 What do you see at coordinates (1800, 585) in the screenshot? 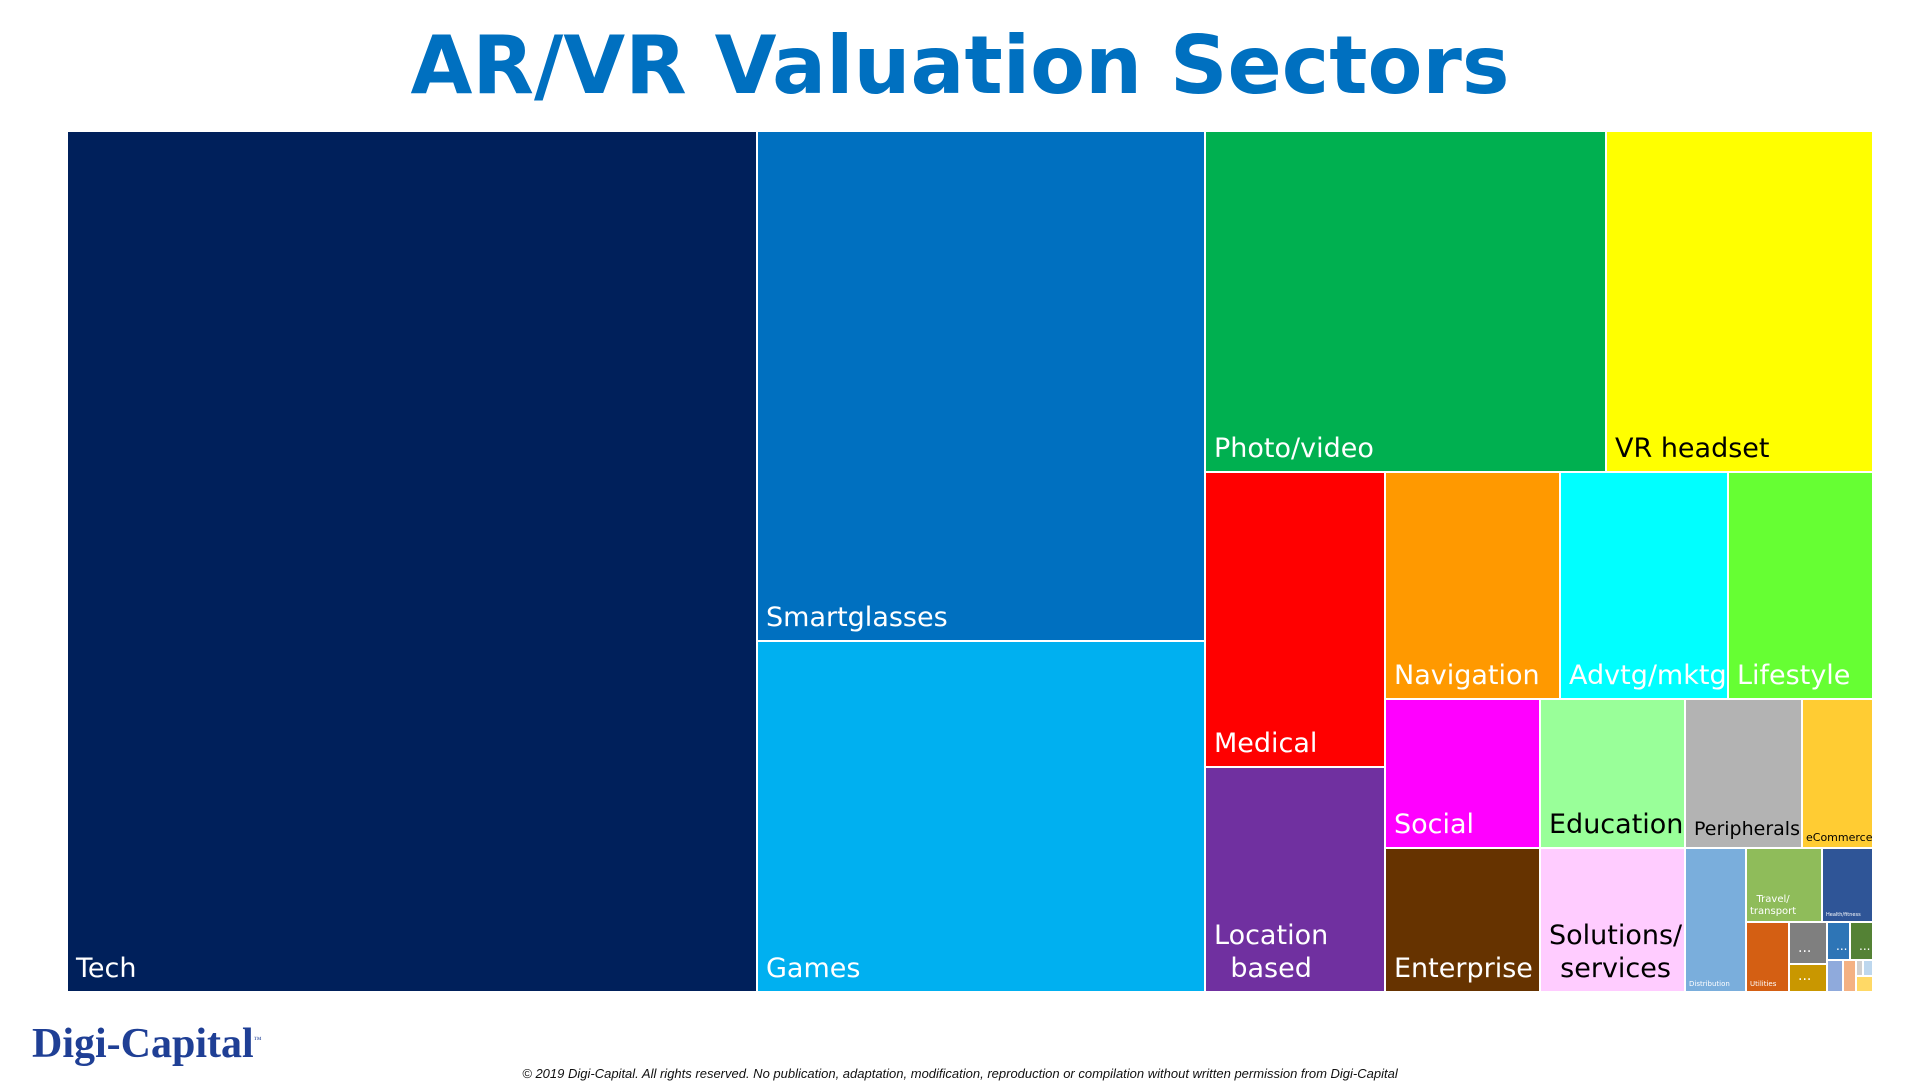
I see `tile-lifestyle: Lifestyle` at bounding box center [1800, 585].